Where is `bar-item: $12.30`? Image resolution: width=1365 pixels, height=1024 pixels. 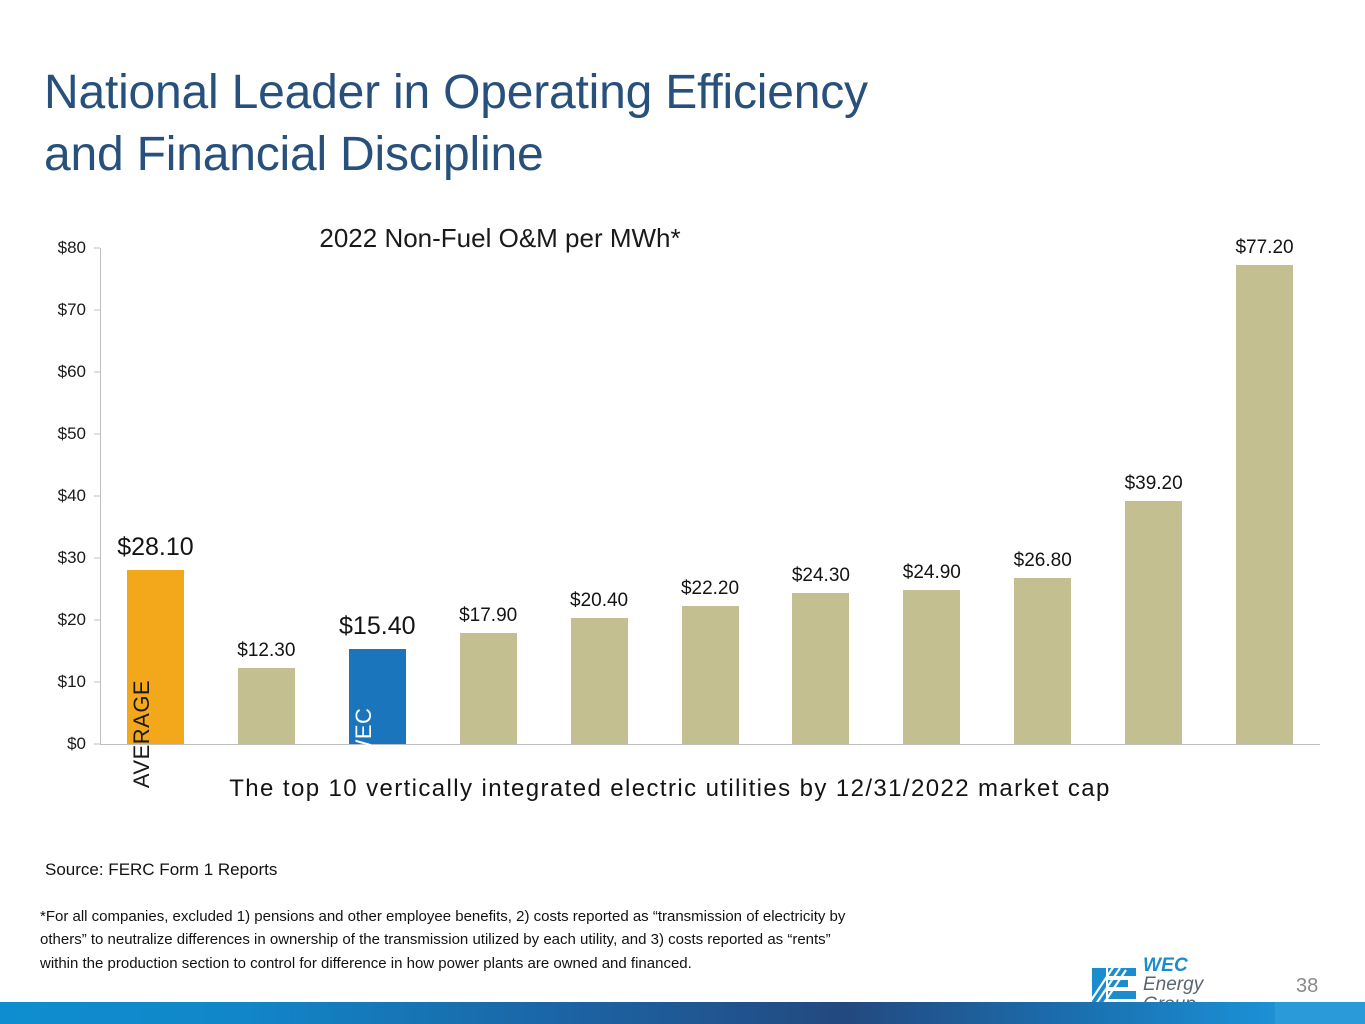 bar-item: $12.30 is located at coordinates (266, 496).